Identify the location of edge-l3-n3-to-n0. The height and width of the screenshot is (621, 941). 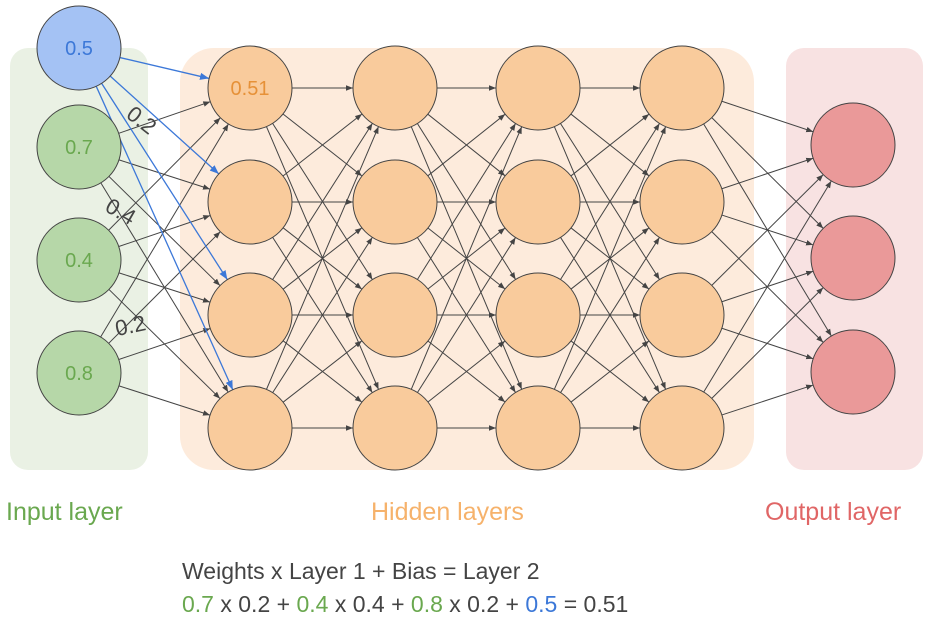
(610, 258).